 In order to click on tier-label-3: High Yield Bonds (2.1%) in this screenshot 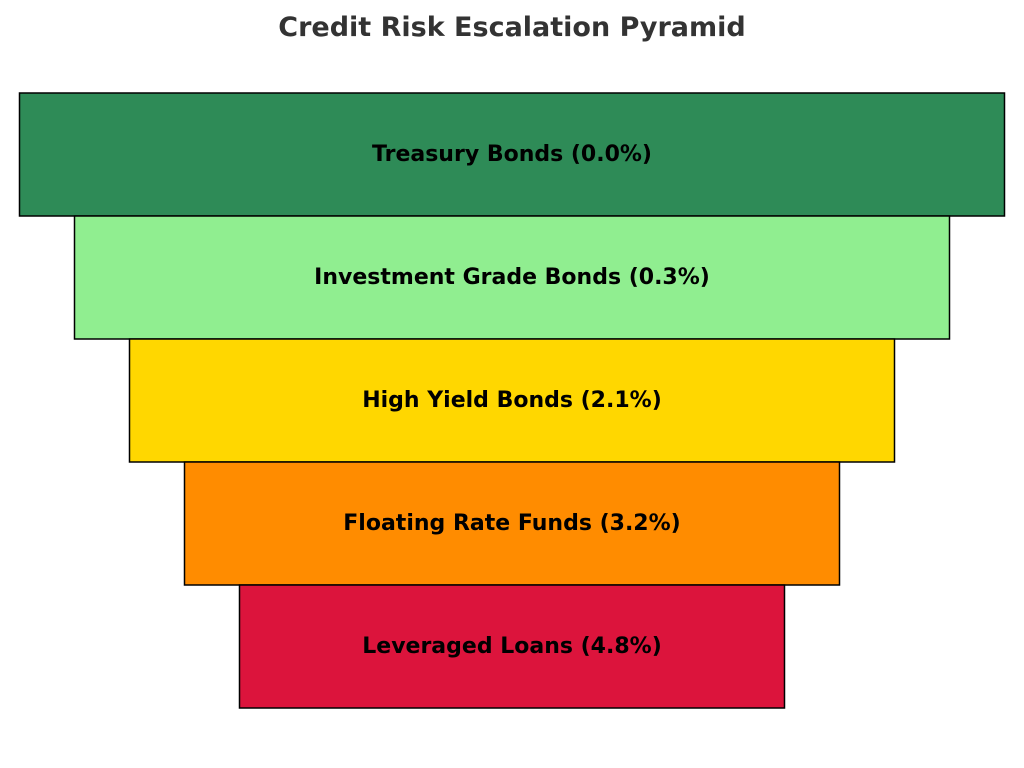, I will do `click(512, 400)`.